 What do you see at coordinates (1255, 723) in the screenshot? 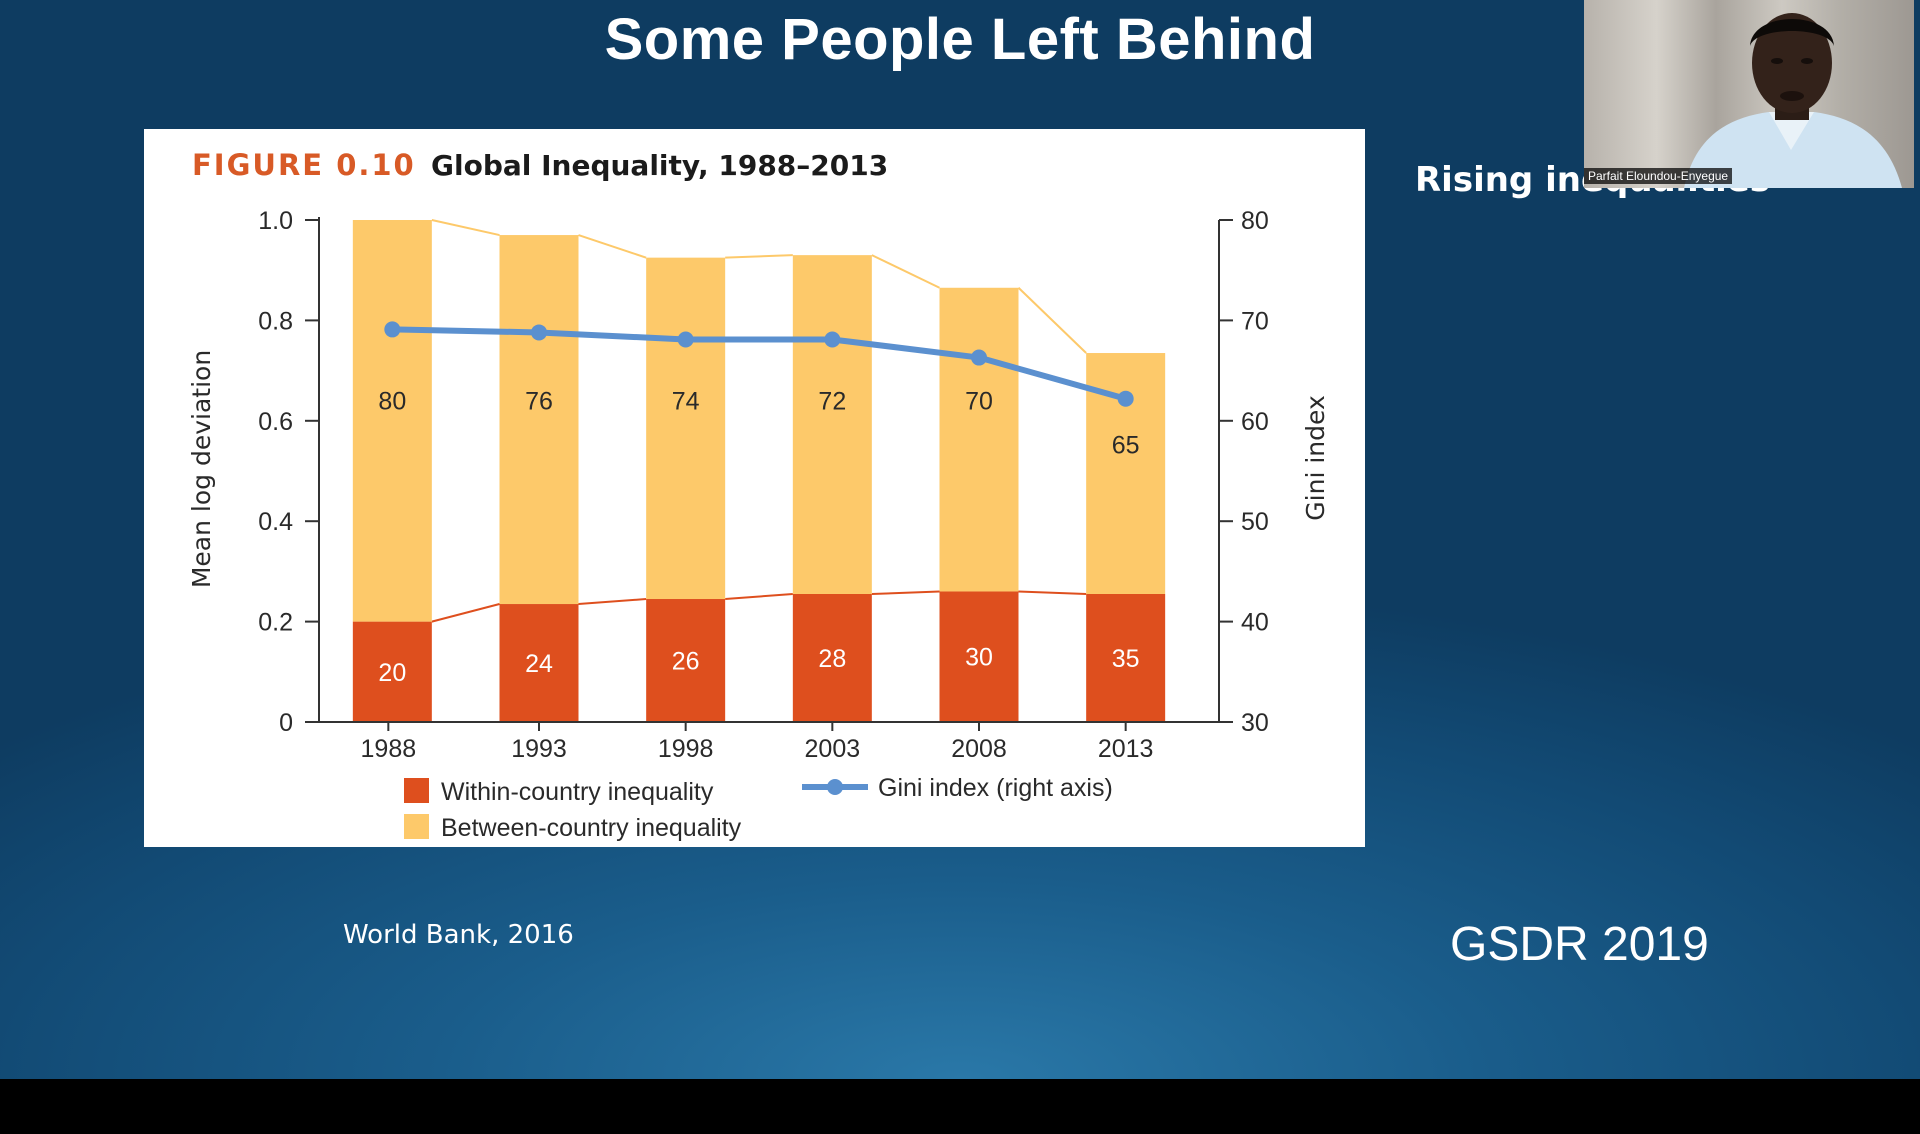
I see `y2-tick-label: 30` at bounding box center [1255, 723].